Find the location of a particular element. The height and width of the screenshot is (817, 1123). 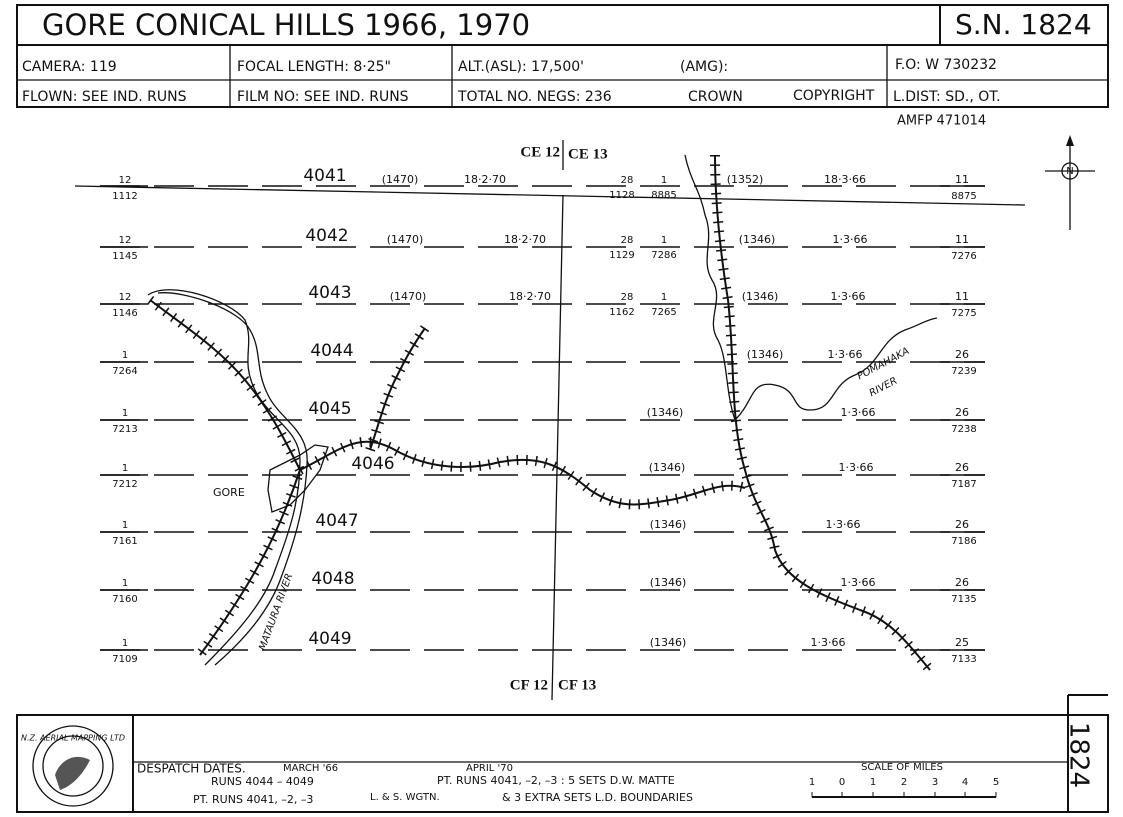

run-end: 7238 is located at coordinates (963, 429).